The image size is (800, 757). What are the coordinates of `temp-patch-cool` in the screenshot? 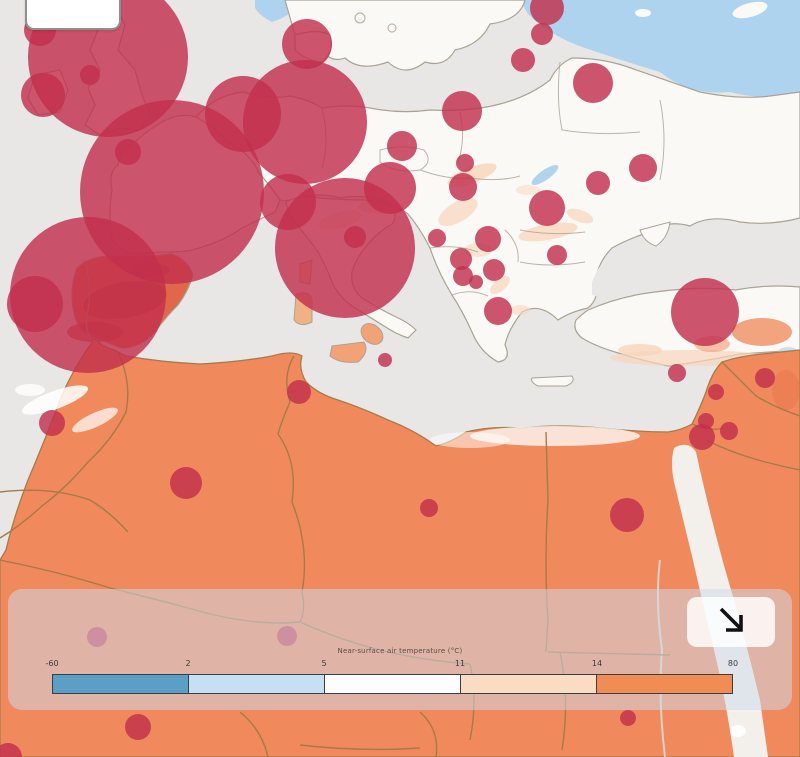 It's located at (545, 175).